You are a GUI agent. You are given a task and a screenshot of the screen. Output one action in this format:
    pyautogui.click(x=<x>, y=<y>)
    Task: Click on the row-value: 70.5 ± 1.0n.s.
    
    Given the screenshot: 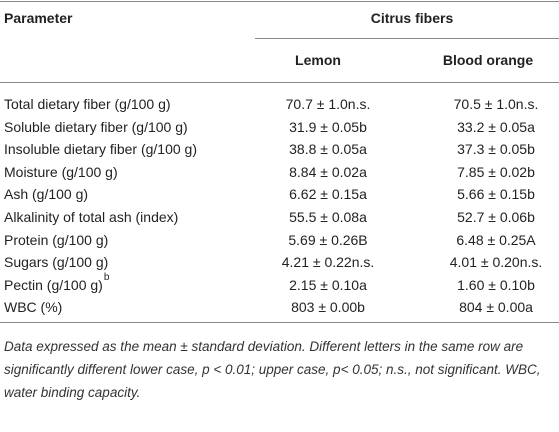 What is the action you would take?
    pyautogui.click(x=496, y=104)
    